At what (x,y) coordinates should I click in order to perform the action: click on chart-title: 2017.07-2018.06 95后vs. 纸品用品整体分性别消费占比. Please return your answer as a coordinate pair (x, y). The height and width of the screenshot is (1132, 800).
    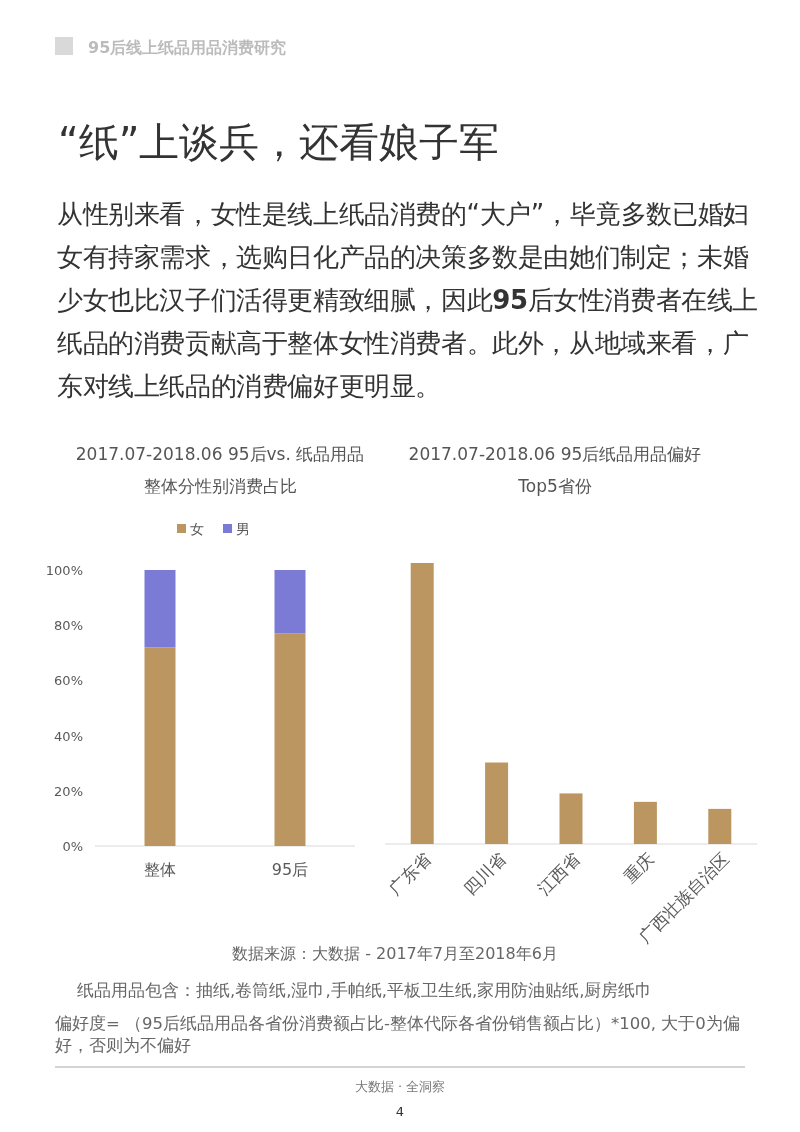
    Looking at the image, I should click on (220, 470).